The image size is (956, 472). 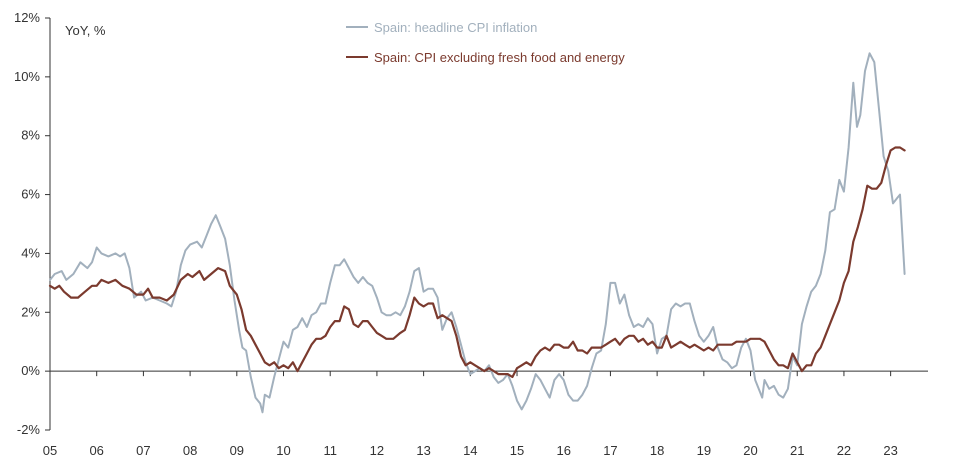 What do you see at coordinates (455, 27) in the screenshot?
I see `legend-label-headline: Spain: headline CPI inflation` at bounding box center [455, 27].